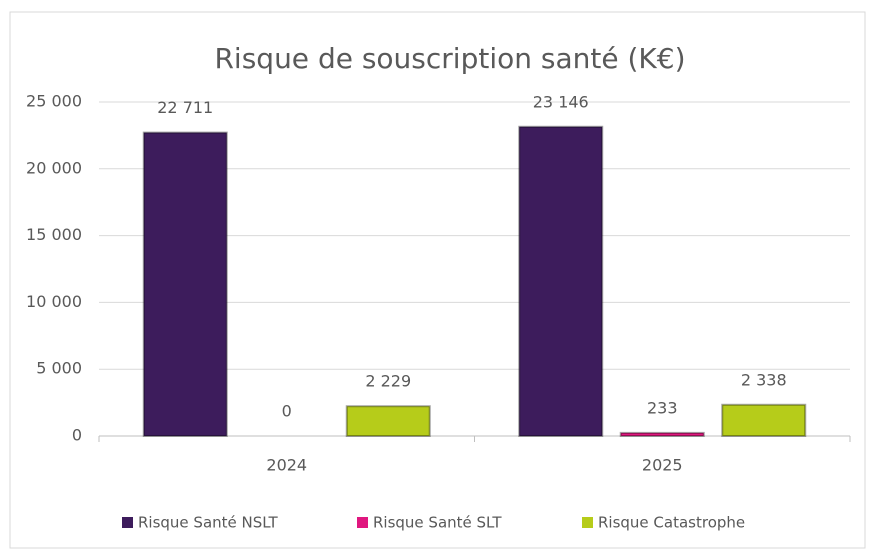 This screenshot has width=877, height=556. I want to click on value-label: 0, so click(287, 411).